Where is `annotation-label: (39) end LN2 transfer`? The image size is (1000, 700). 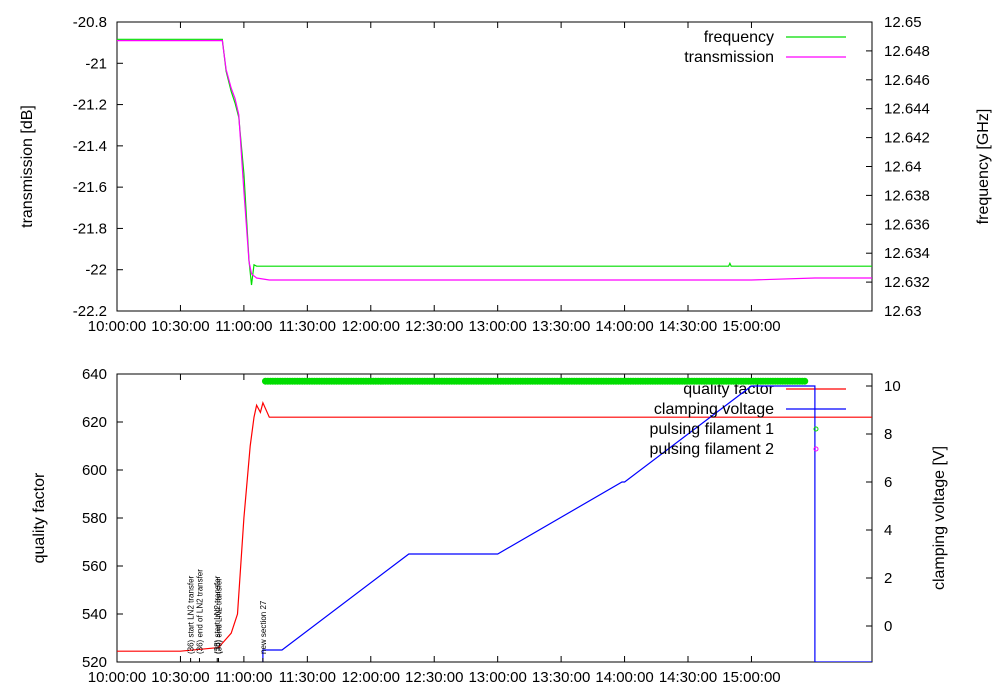
annotation-label: (39) end LN2 transfer is located at coordinates (219, 616).